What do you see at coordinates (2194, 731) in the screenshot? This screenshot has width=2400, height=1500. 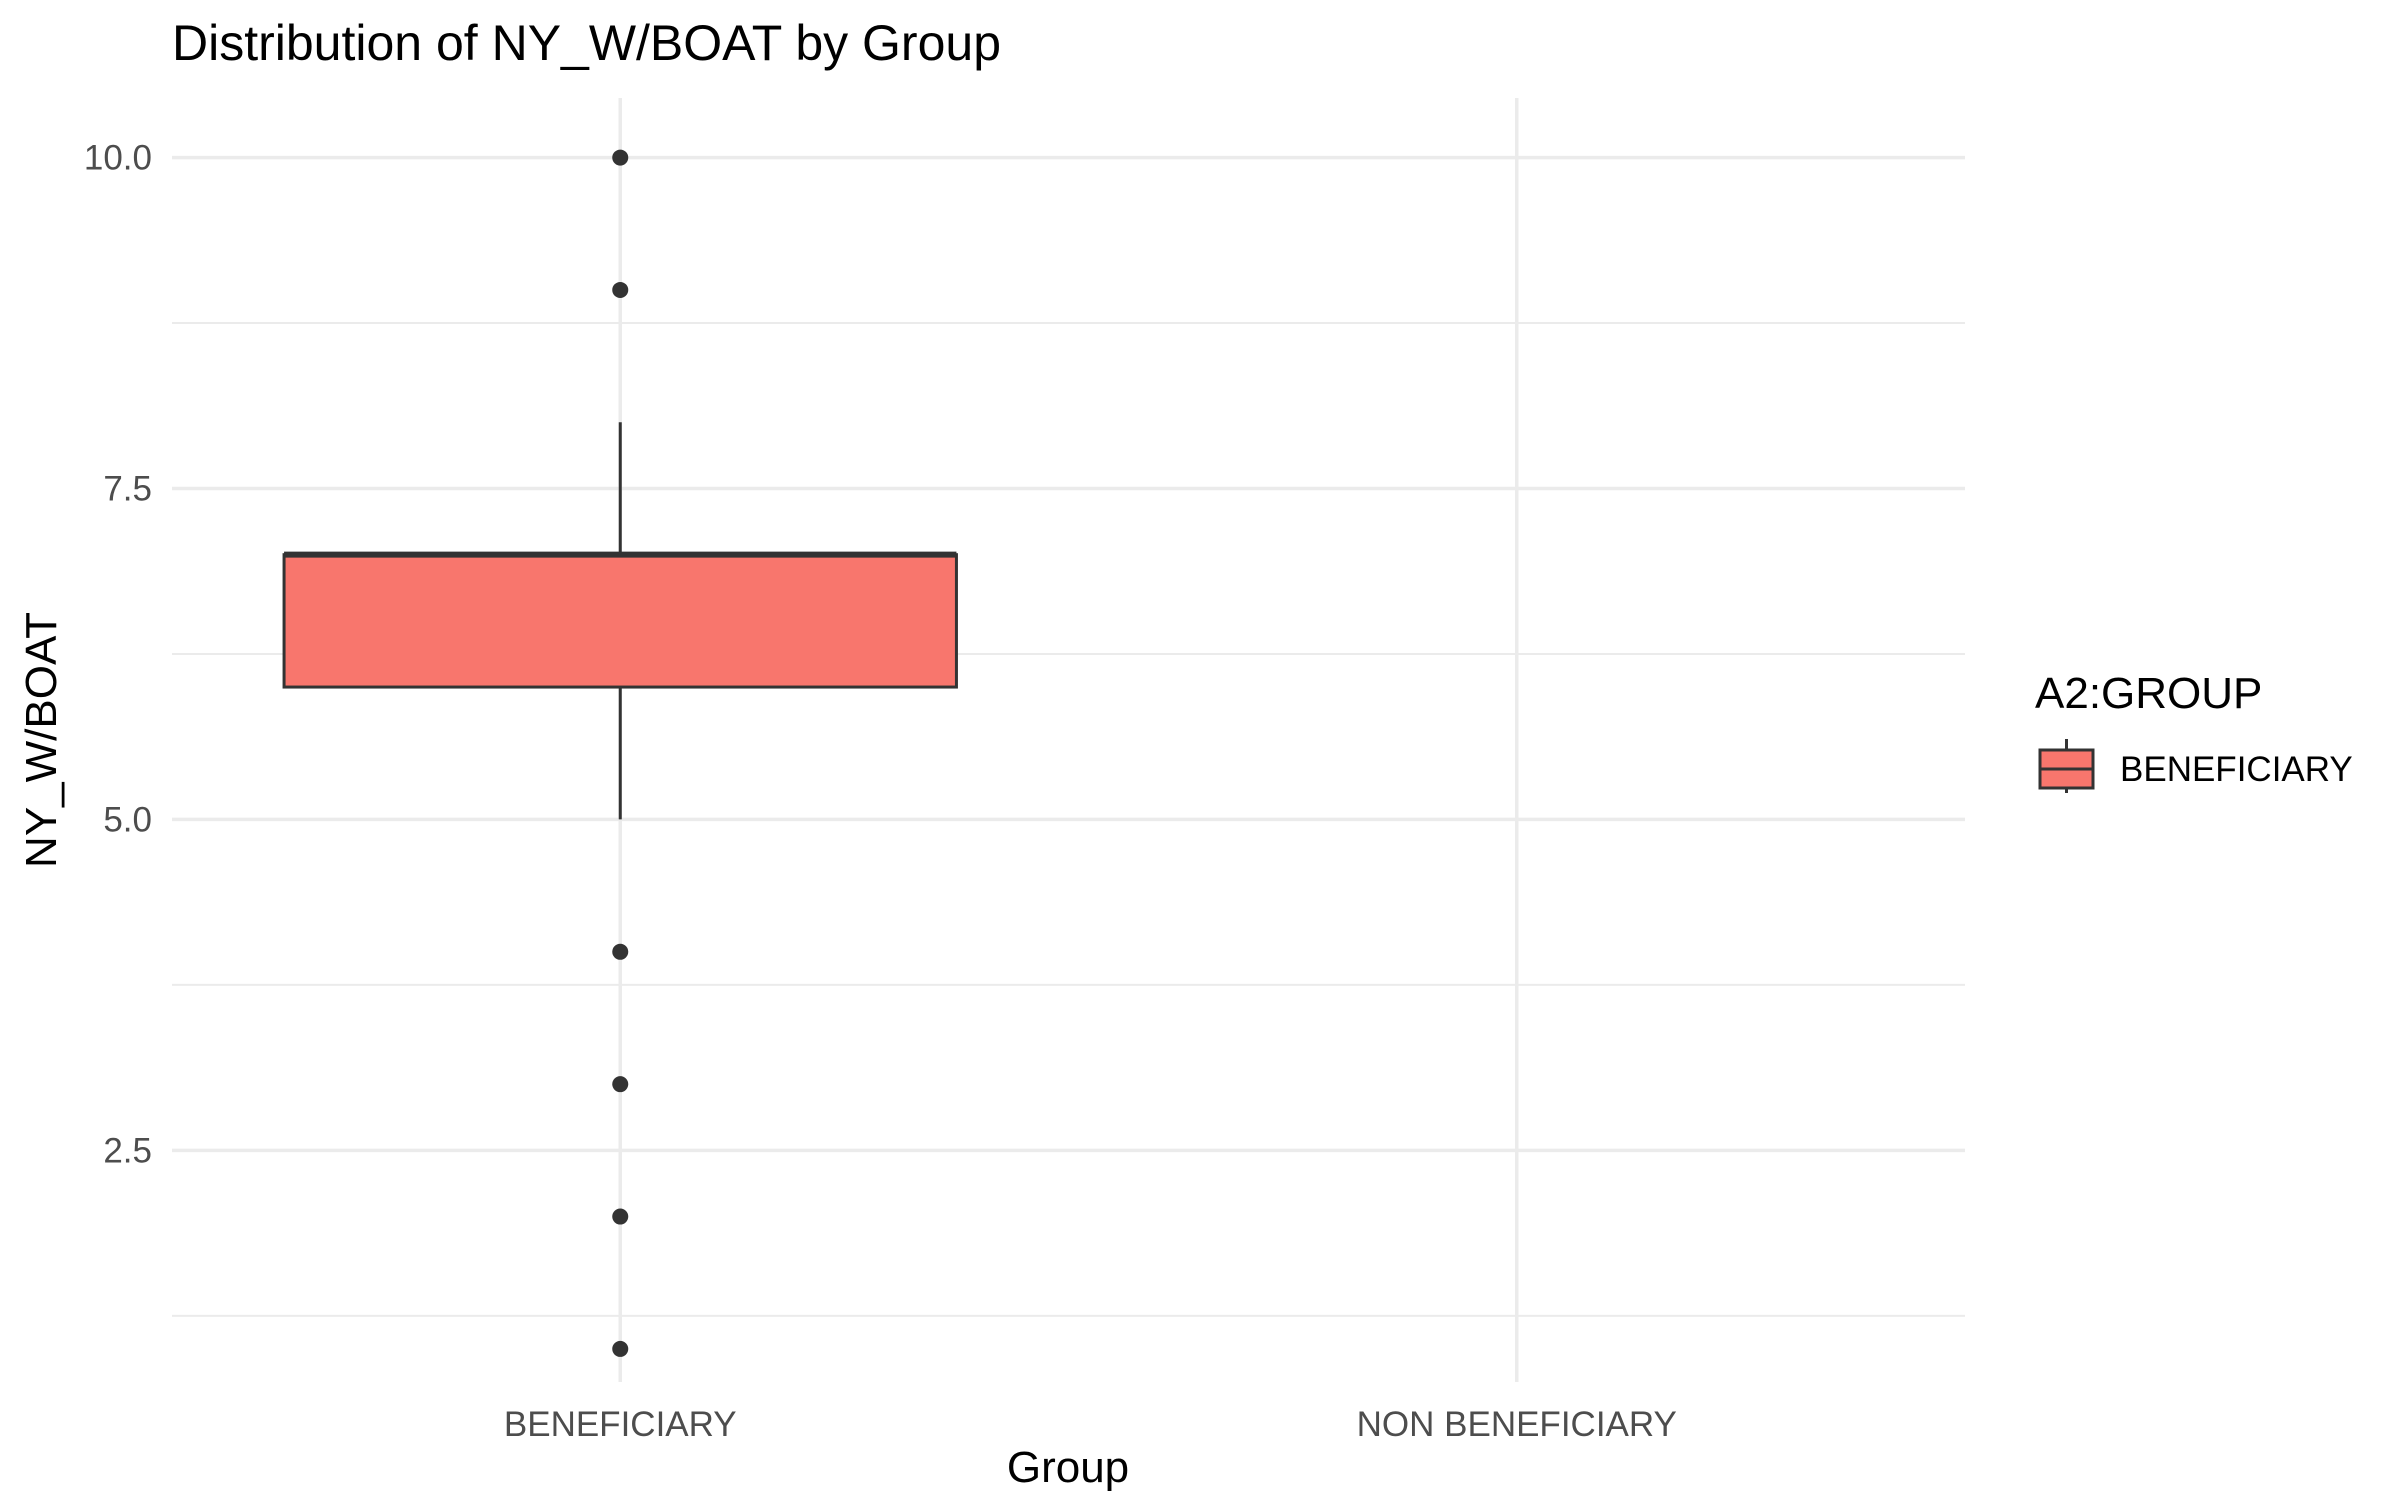 I see `legend: A2:GROUP BENEFICIARY` at bounding box center [2194, 731].